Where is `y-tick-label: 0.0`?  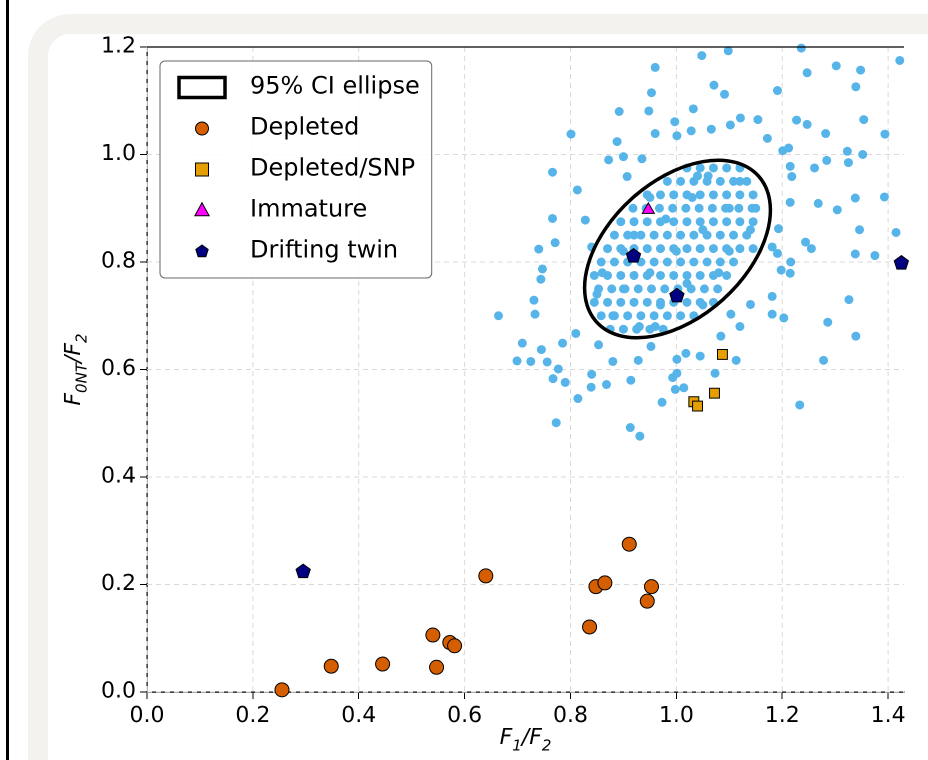 y-tick-label: 0.0 is located at coordinates (118, 691).